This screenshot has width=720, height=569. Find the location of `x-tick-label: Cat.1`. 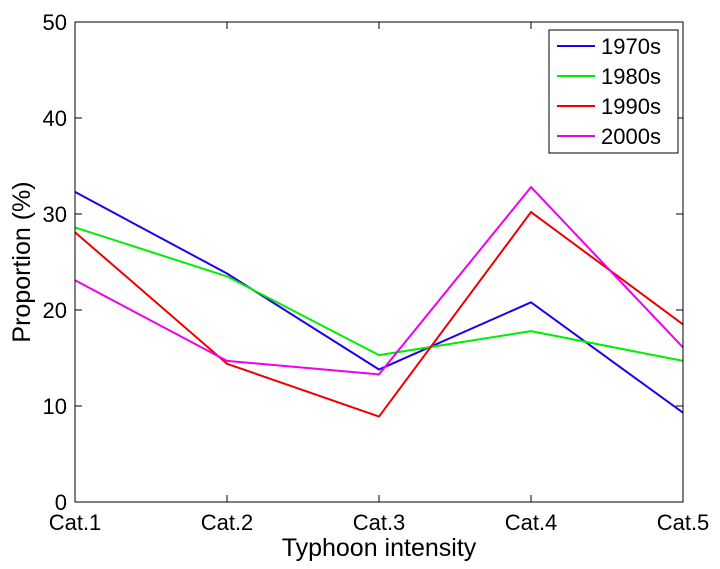

x-tick-label: Cat.1 is located at coordinates (75, 522).